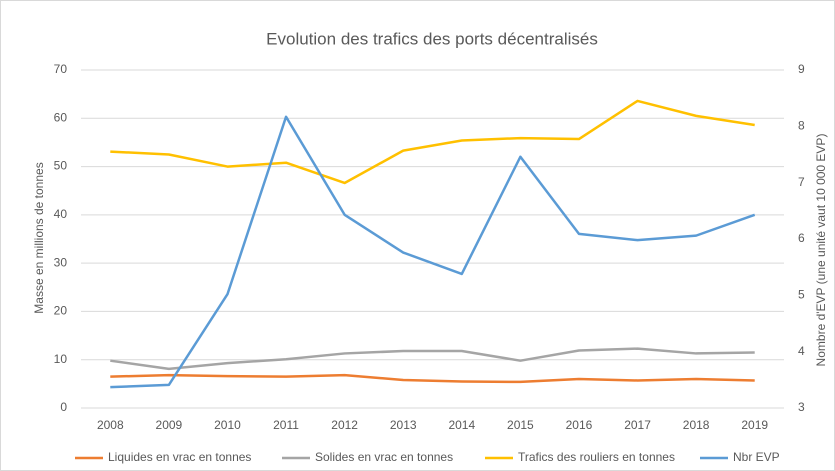 The image size is (835, 471). What do you see at coordinates (801, 238) in the screenshot?
I see `y2-tick-label: 6` at bounding box center [801, 238].